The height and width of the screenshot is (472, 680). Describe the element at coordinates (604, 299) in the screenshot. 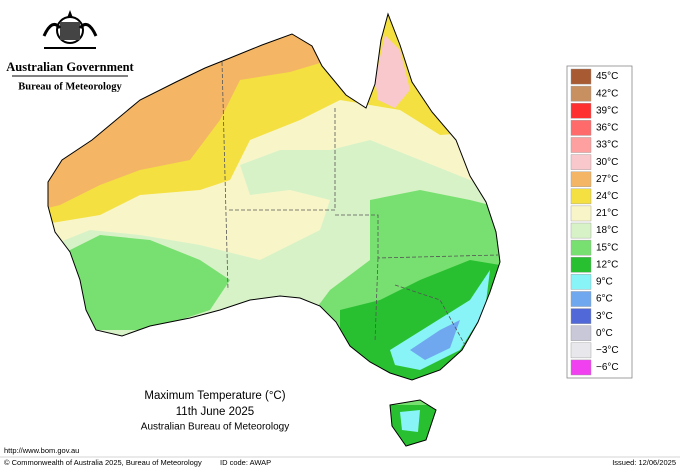

I see `legend-label: 6°C` at that location.